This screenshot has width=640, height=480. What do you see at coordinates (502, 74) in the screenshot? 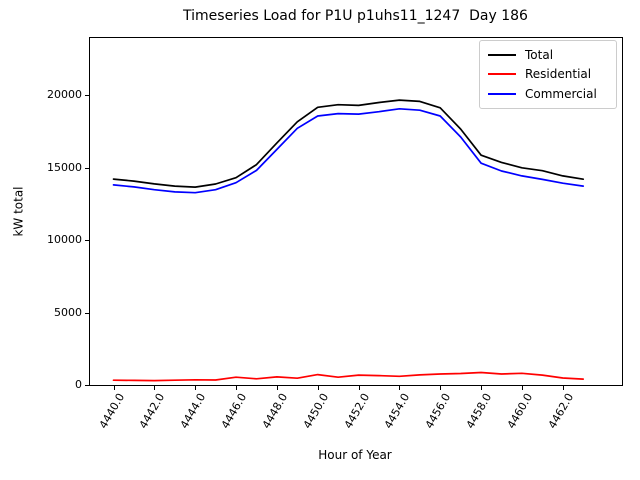
I see `residential-line-swatch` at bounding box center [502, 74].